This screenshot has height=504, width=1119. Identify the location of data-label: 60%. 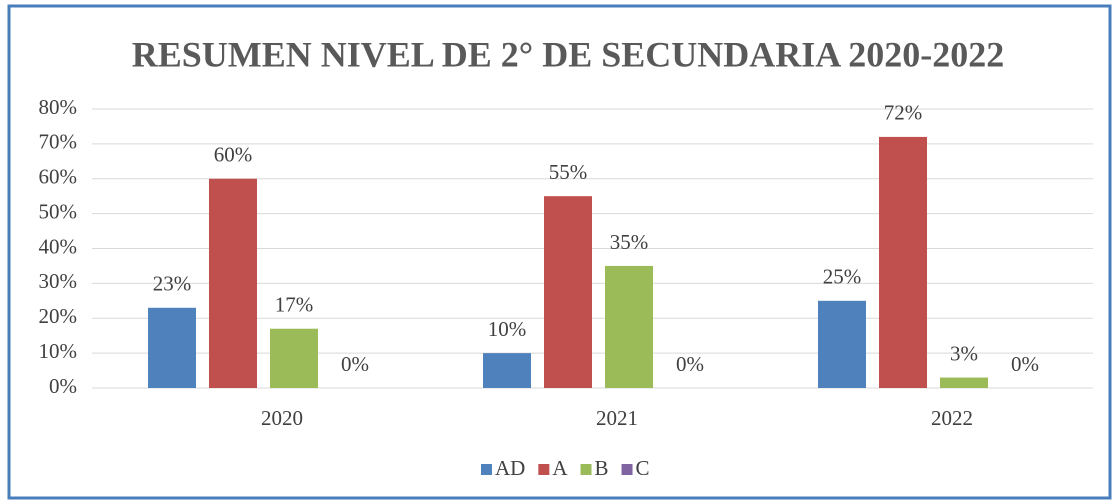
(233, 155).